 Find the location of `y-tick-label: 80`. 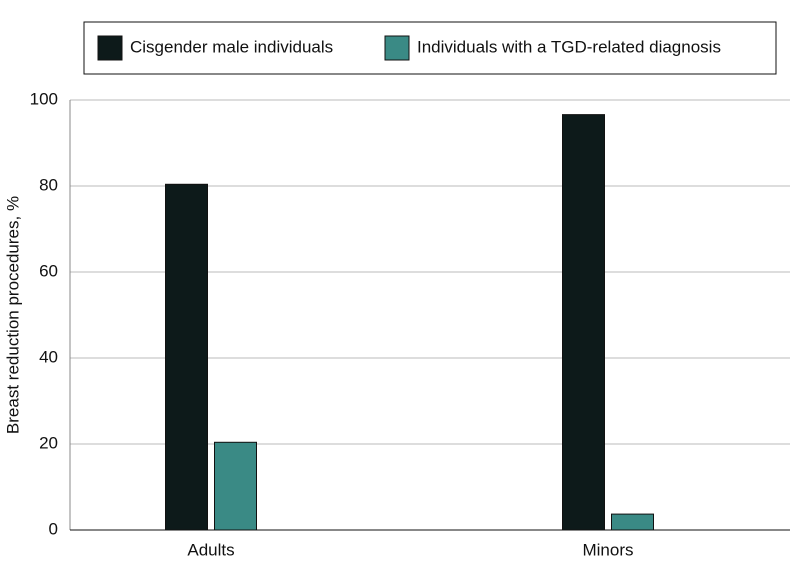

y-tick-label: 80 is located at coordinates (48, 184).